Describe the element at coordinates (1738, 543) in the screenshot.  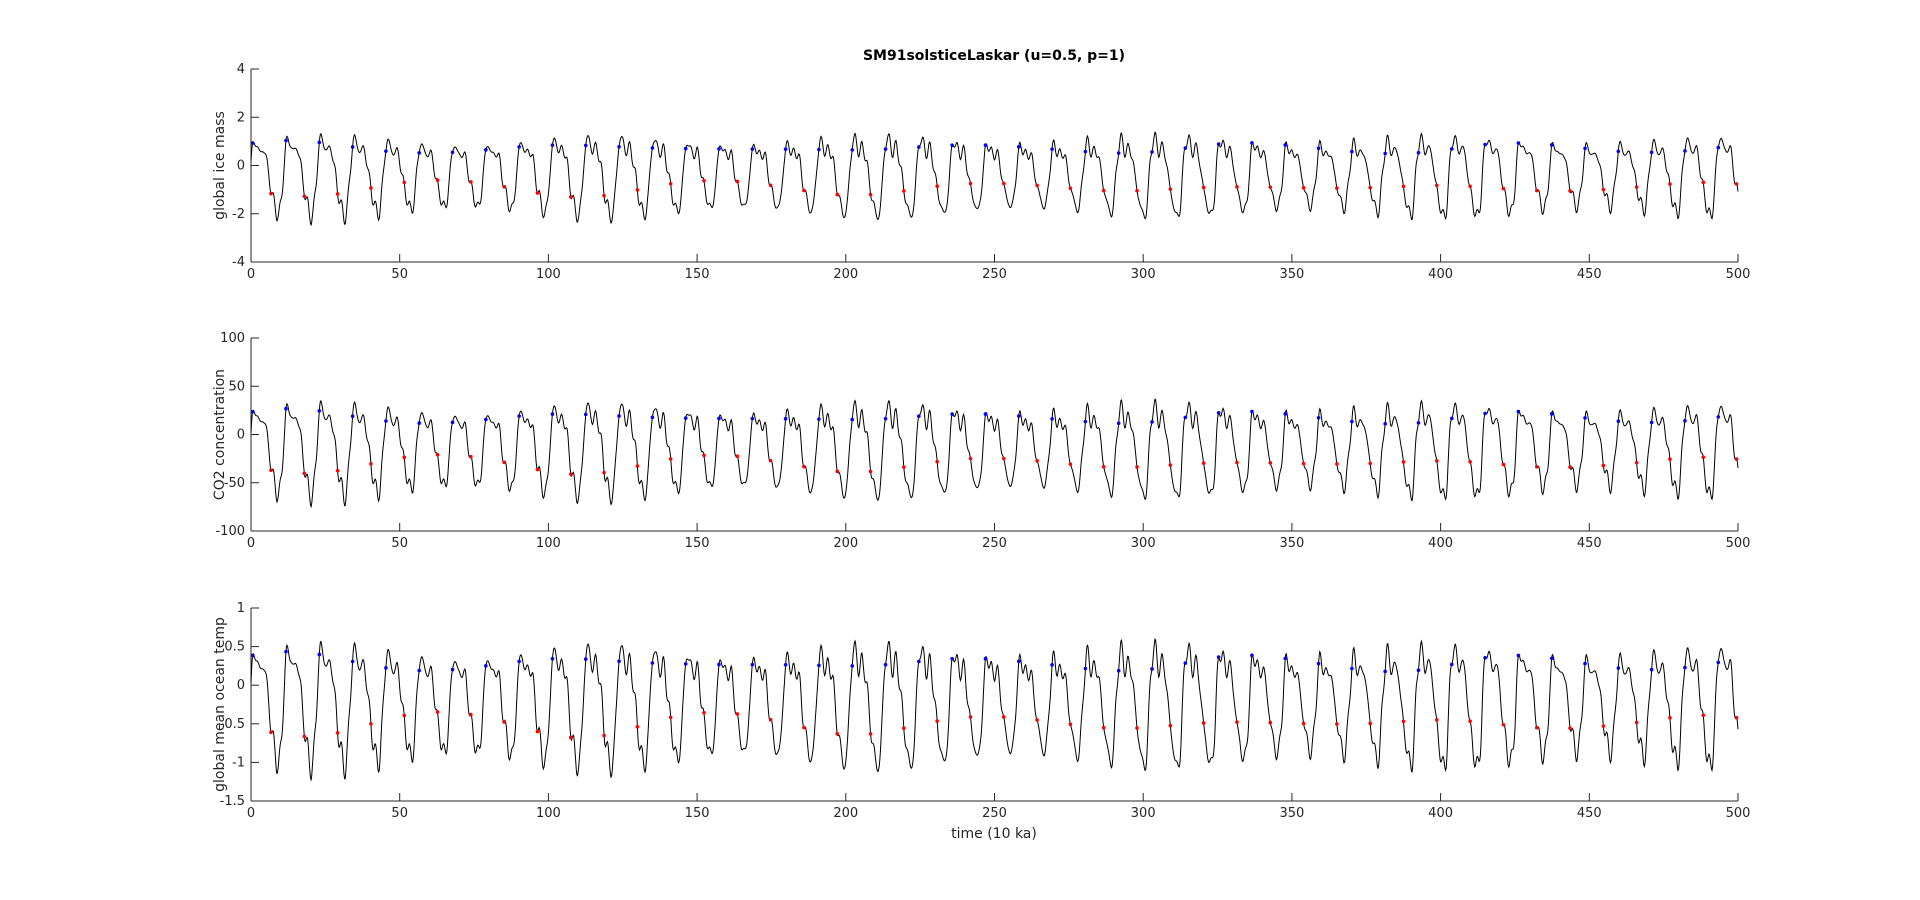
I see `x-tick-label: 500` at that location.